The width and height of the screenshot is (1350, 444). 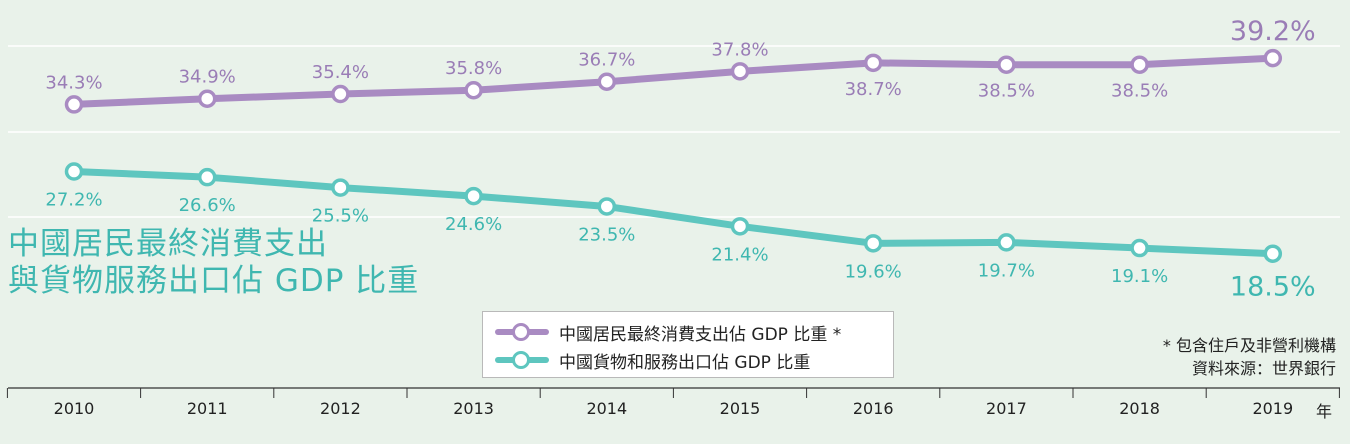 I want to click on x-tick-label: 2012, so click(x=340, y=408).